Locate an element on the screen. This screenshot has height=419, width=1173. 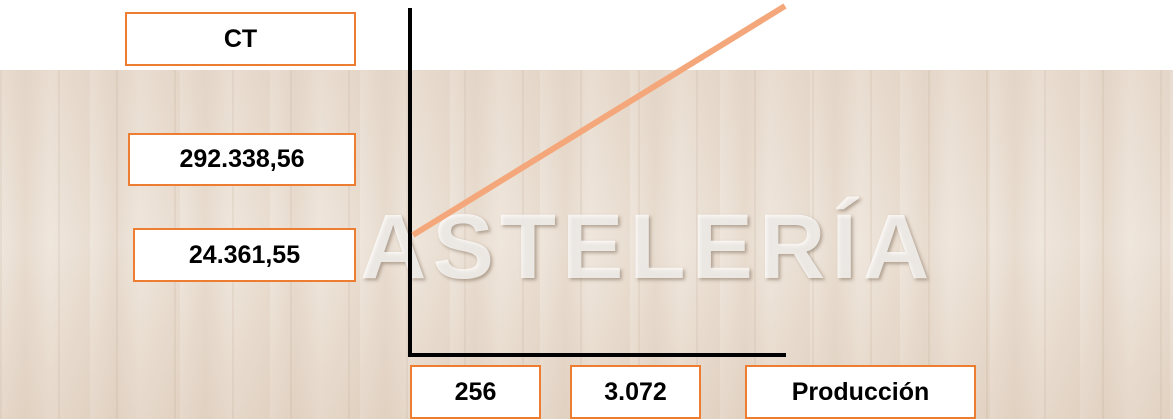
watermark: ASTELERÍA is located at coordinates (648, 247).